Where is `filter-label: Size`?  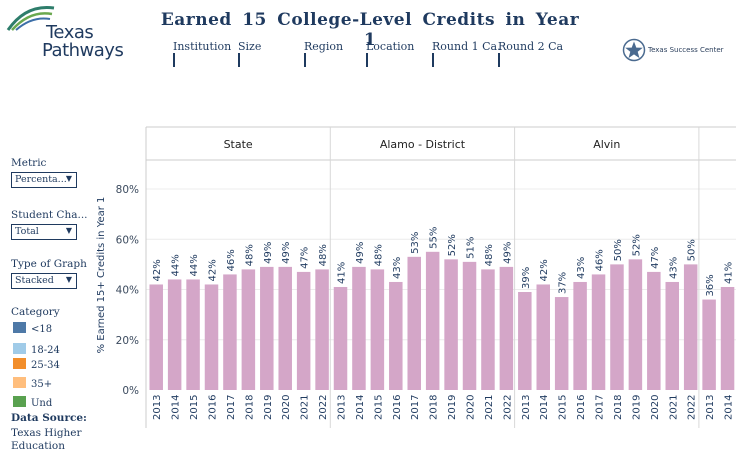 filter-label: Size is located at coordinates (250, 46).